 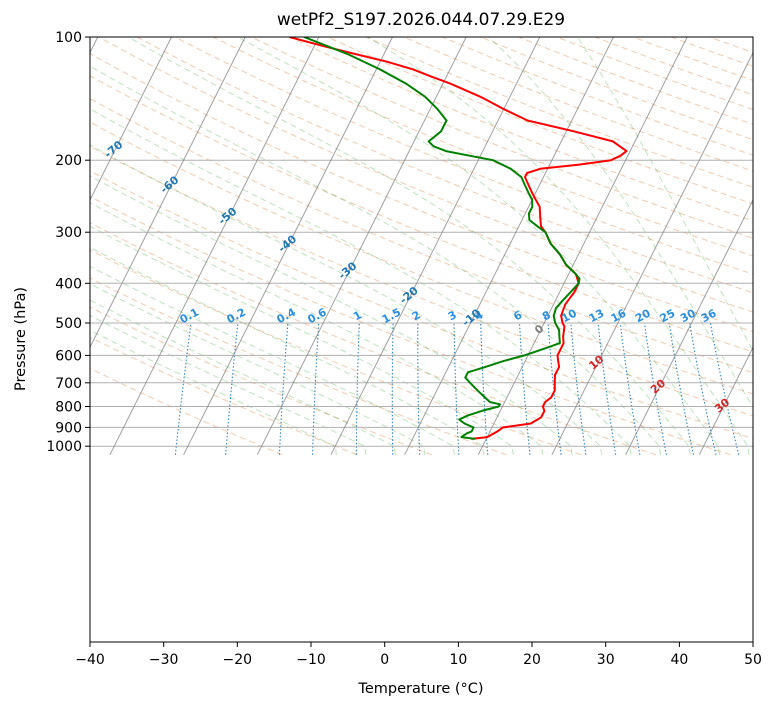 What do you see at coordinates (68, 242) in the screenshot?
I see `y-axis-ticks: 100 200 300 400 500 600 700 800 900 1000` at bounding box center [68, 242].